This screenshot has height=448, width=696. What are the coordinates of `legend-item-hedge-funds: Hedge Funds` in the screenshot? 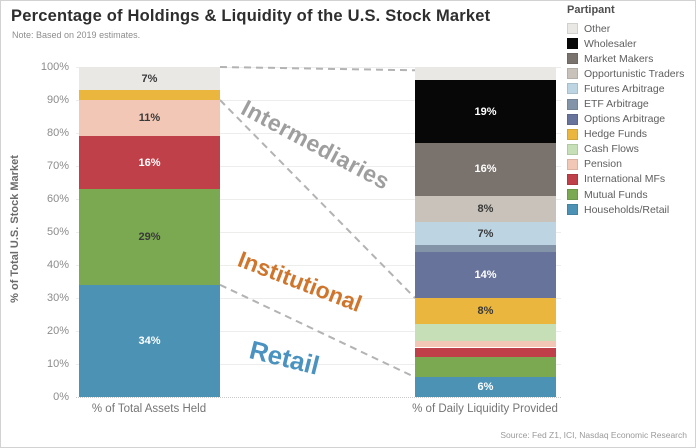 It's located at (631, 134).